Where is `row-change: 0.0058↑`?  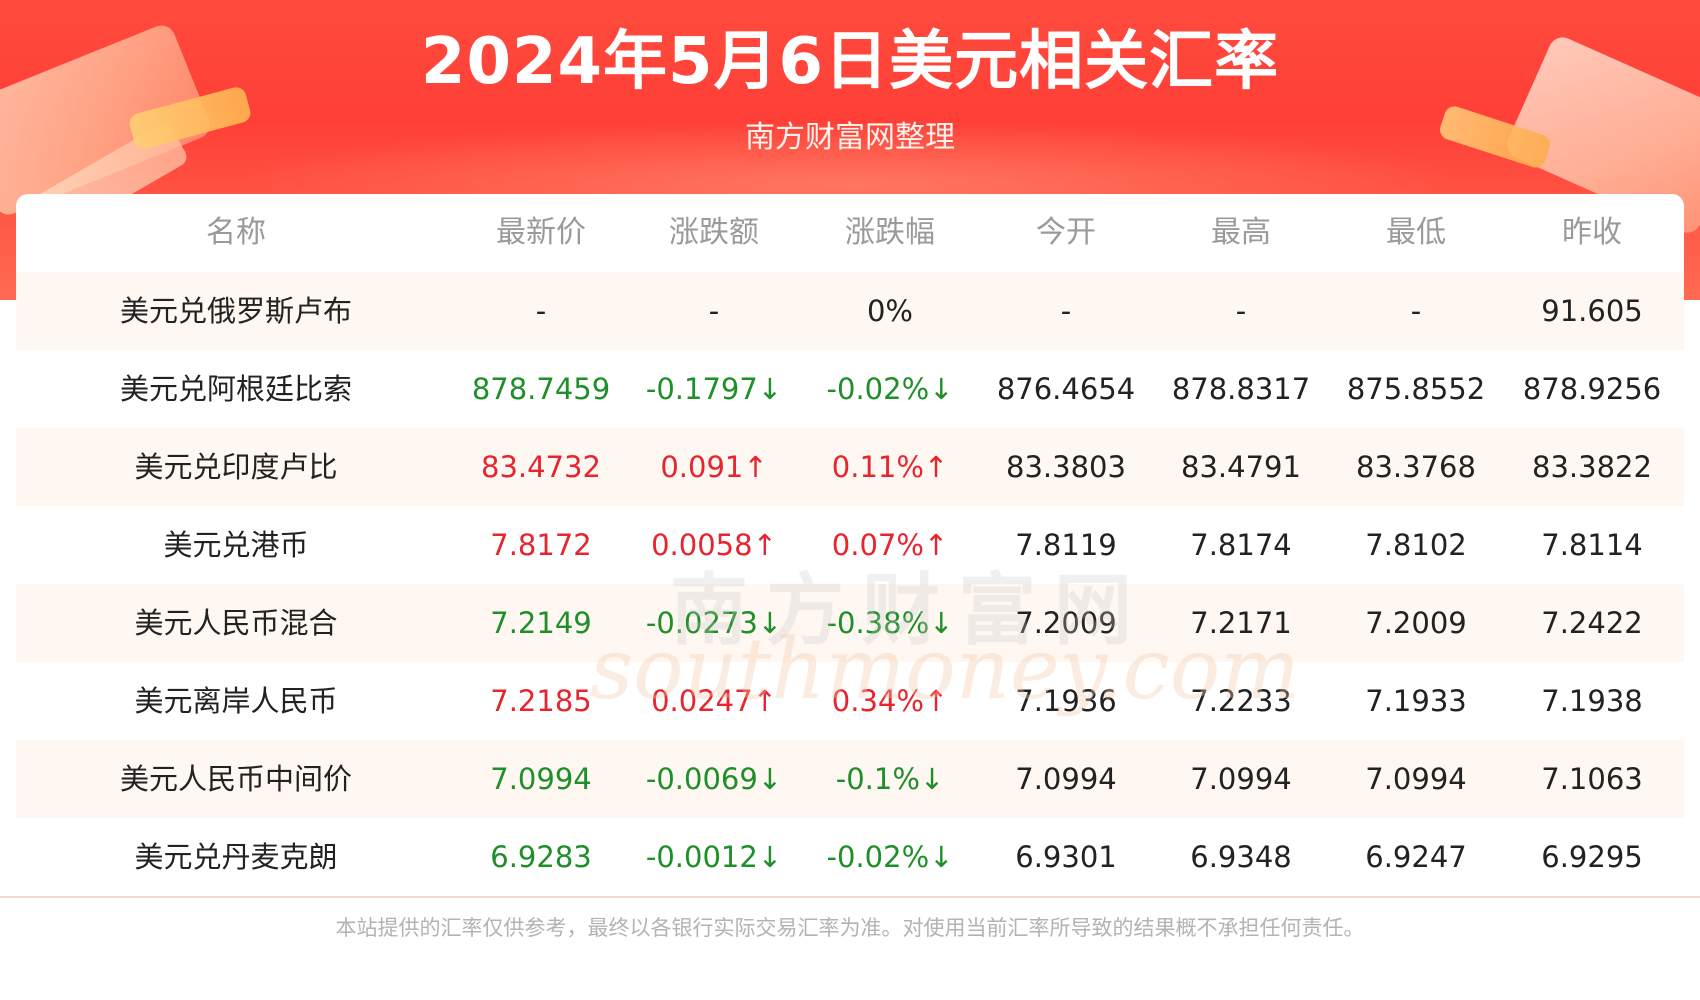 row-change: 0.0058↑ is located at coordinates (714, 545).